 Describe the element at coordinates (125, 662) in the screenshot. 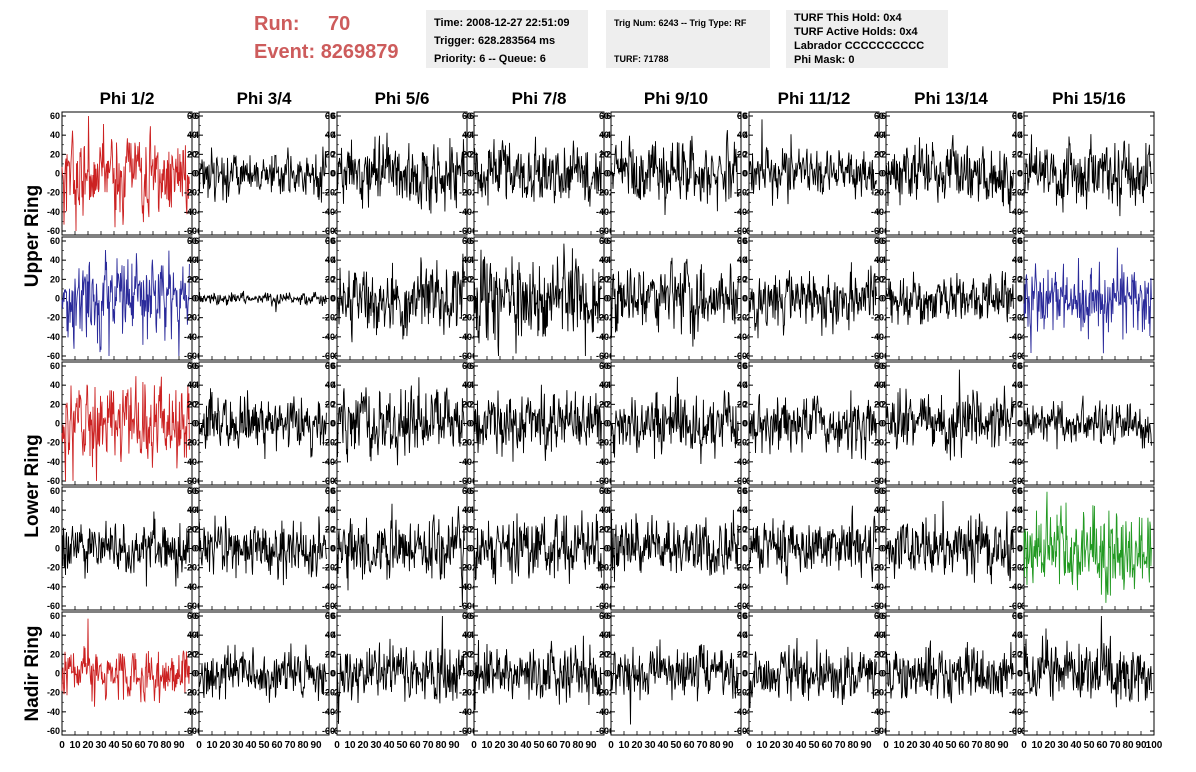

I see `waveform-r5-c1` at that location.